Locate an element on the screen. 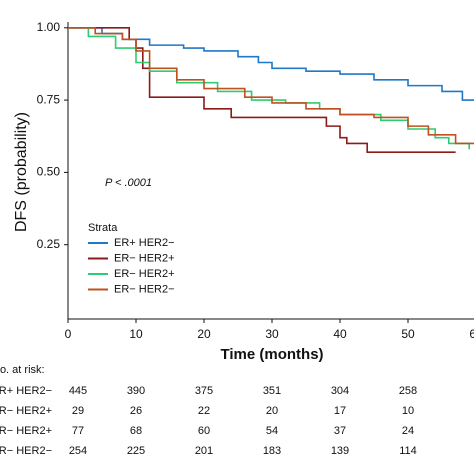 This screenshot has width=474, height=474. risk-count: 60 is located at coordinates (204, 431).